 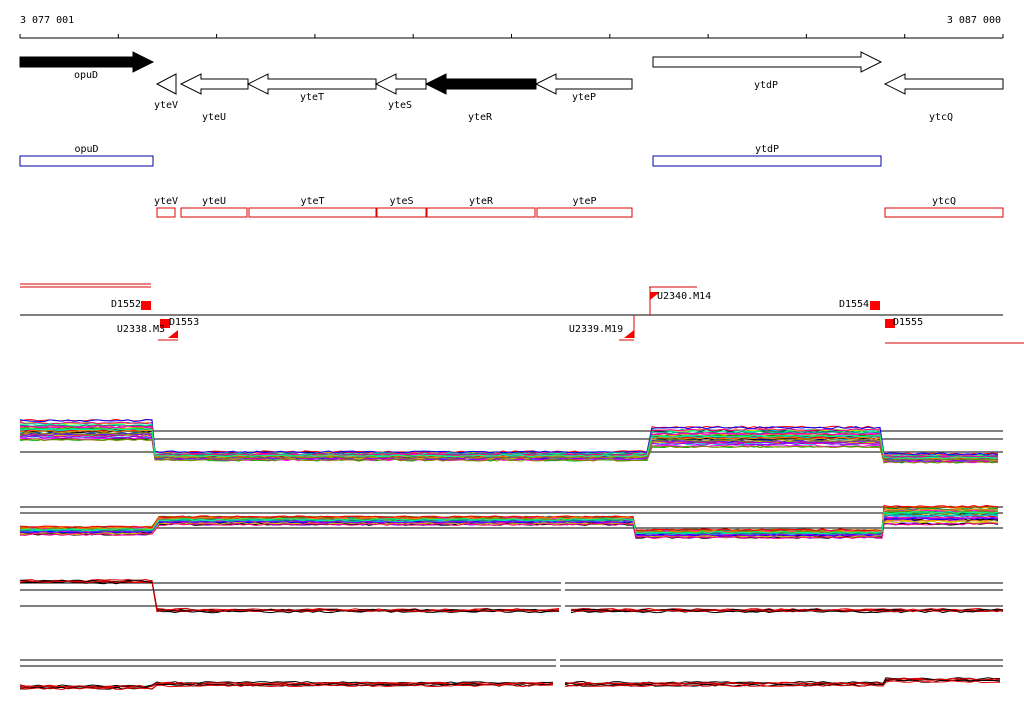 I want to click on marker-label: U2340.M14, so click(x=684, y=296).